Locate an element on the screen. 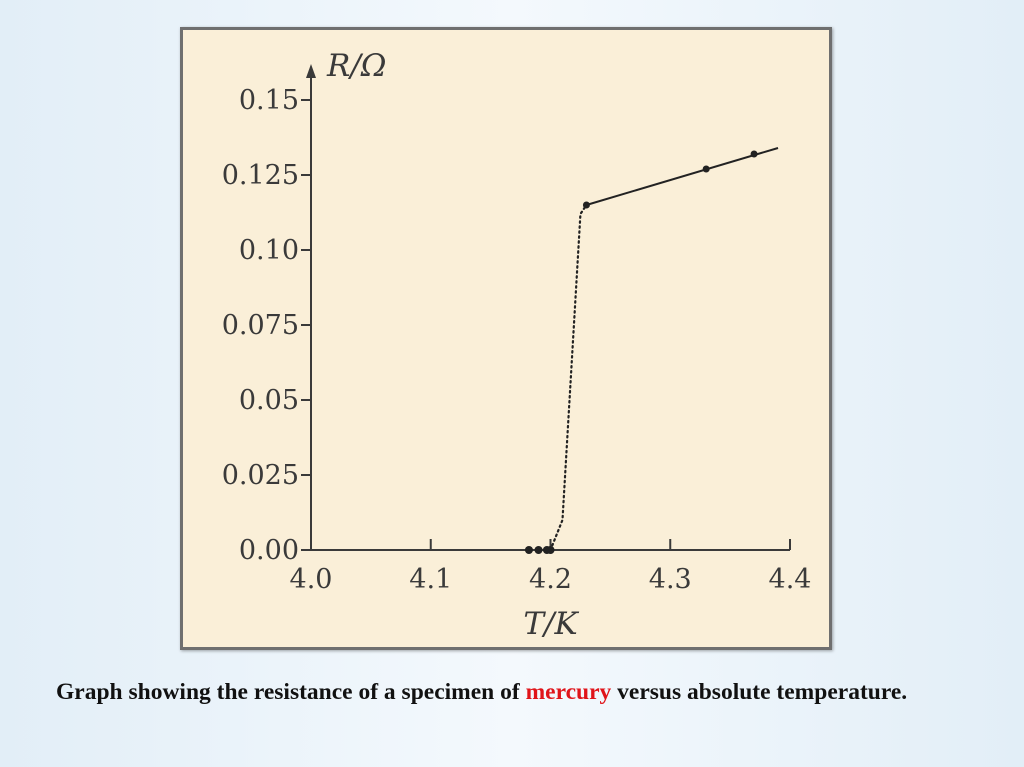  x-tick-label: 4.4 is located at coordinates (790, 579).